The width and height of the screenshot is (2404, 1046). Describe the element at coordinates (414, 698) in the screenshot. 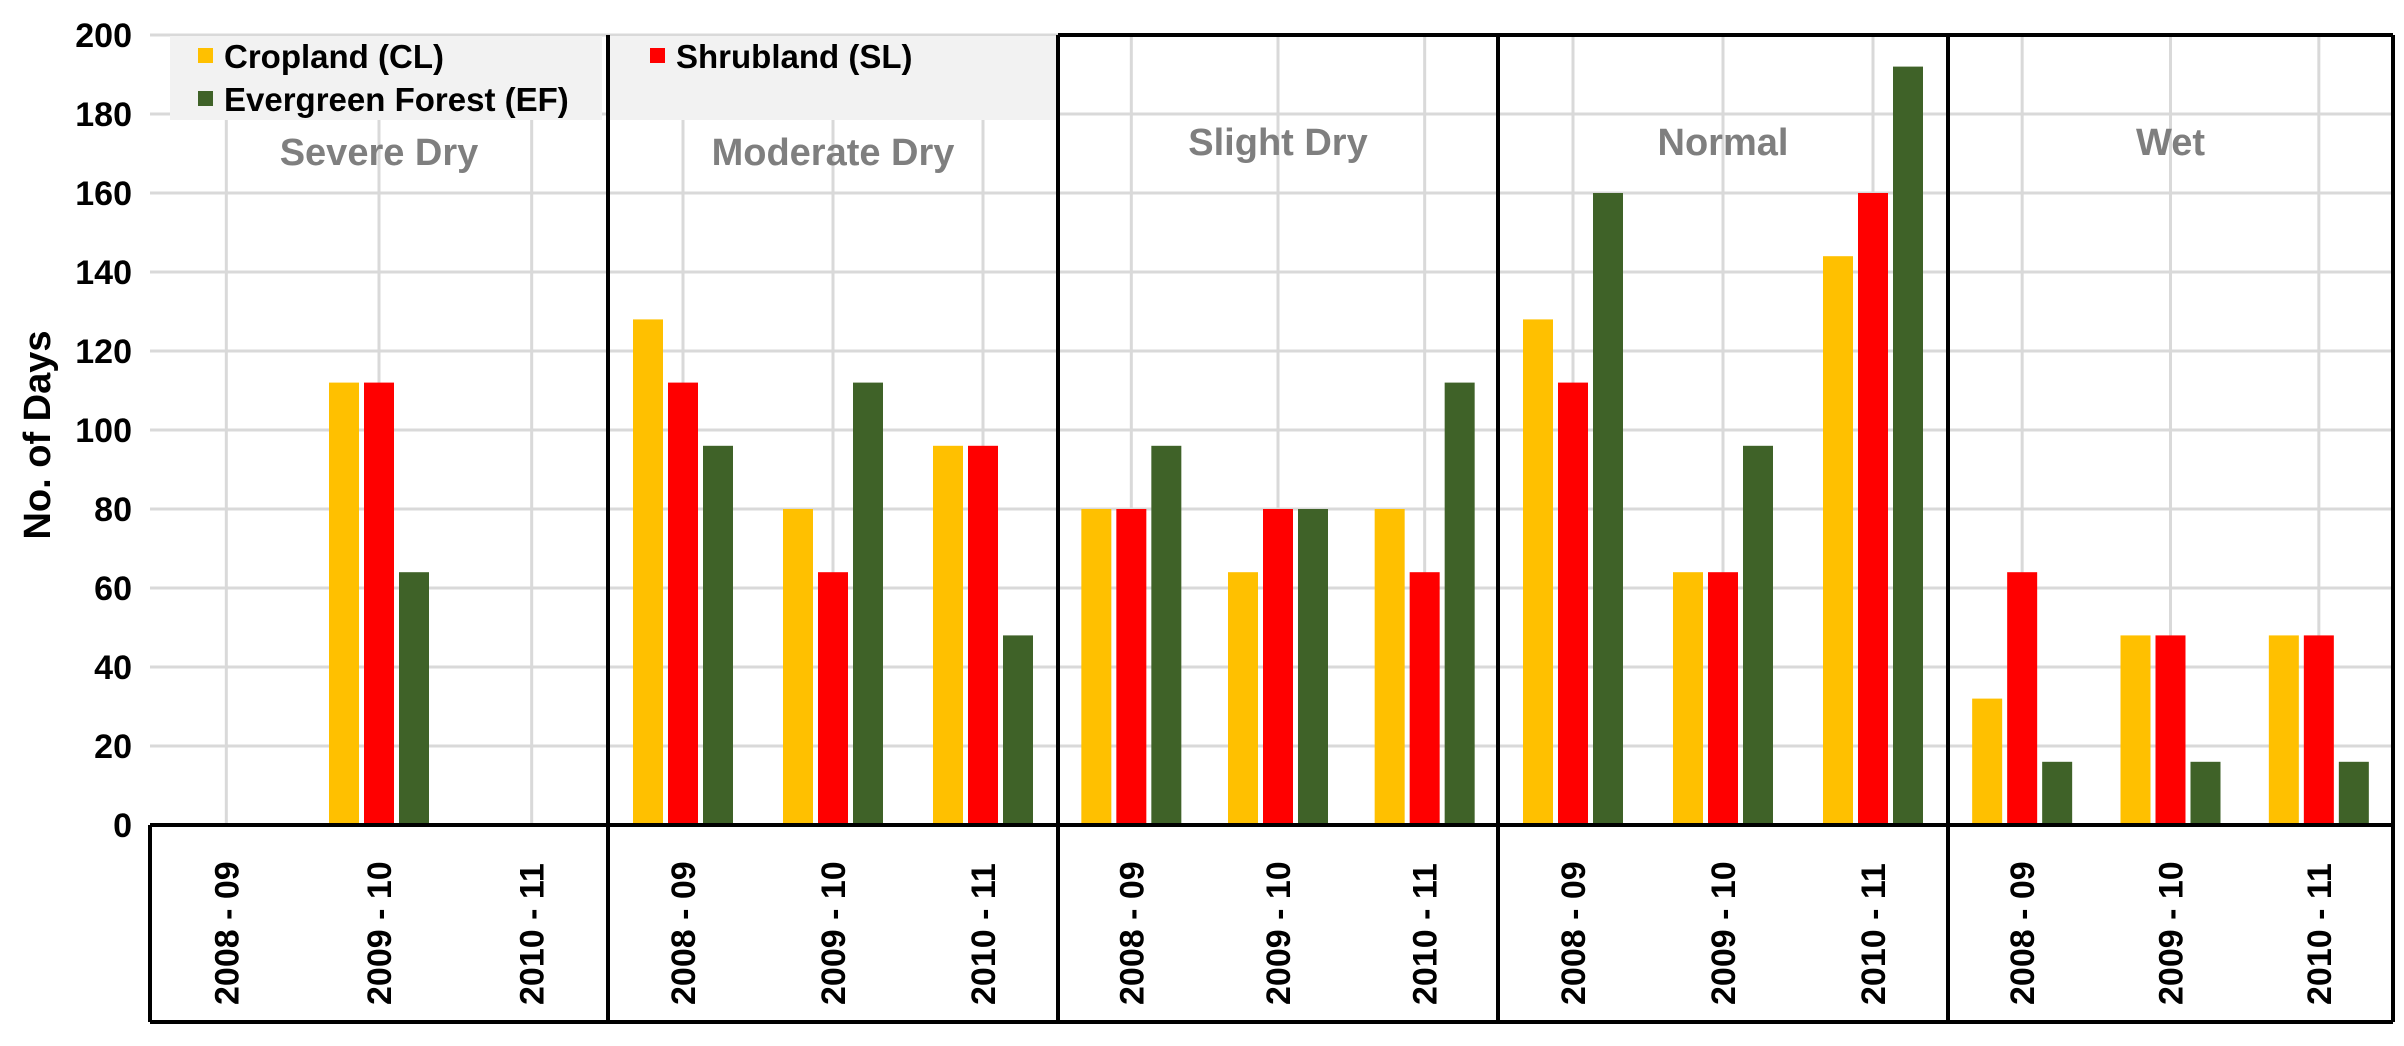

I see `bar-severe-dry-2009-10-evergreen-forest` at that location.